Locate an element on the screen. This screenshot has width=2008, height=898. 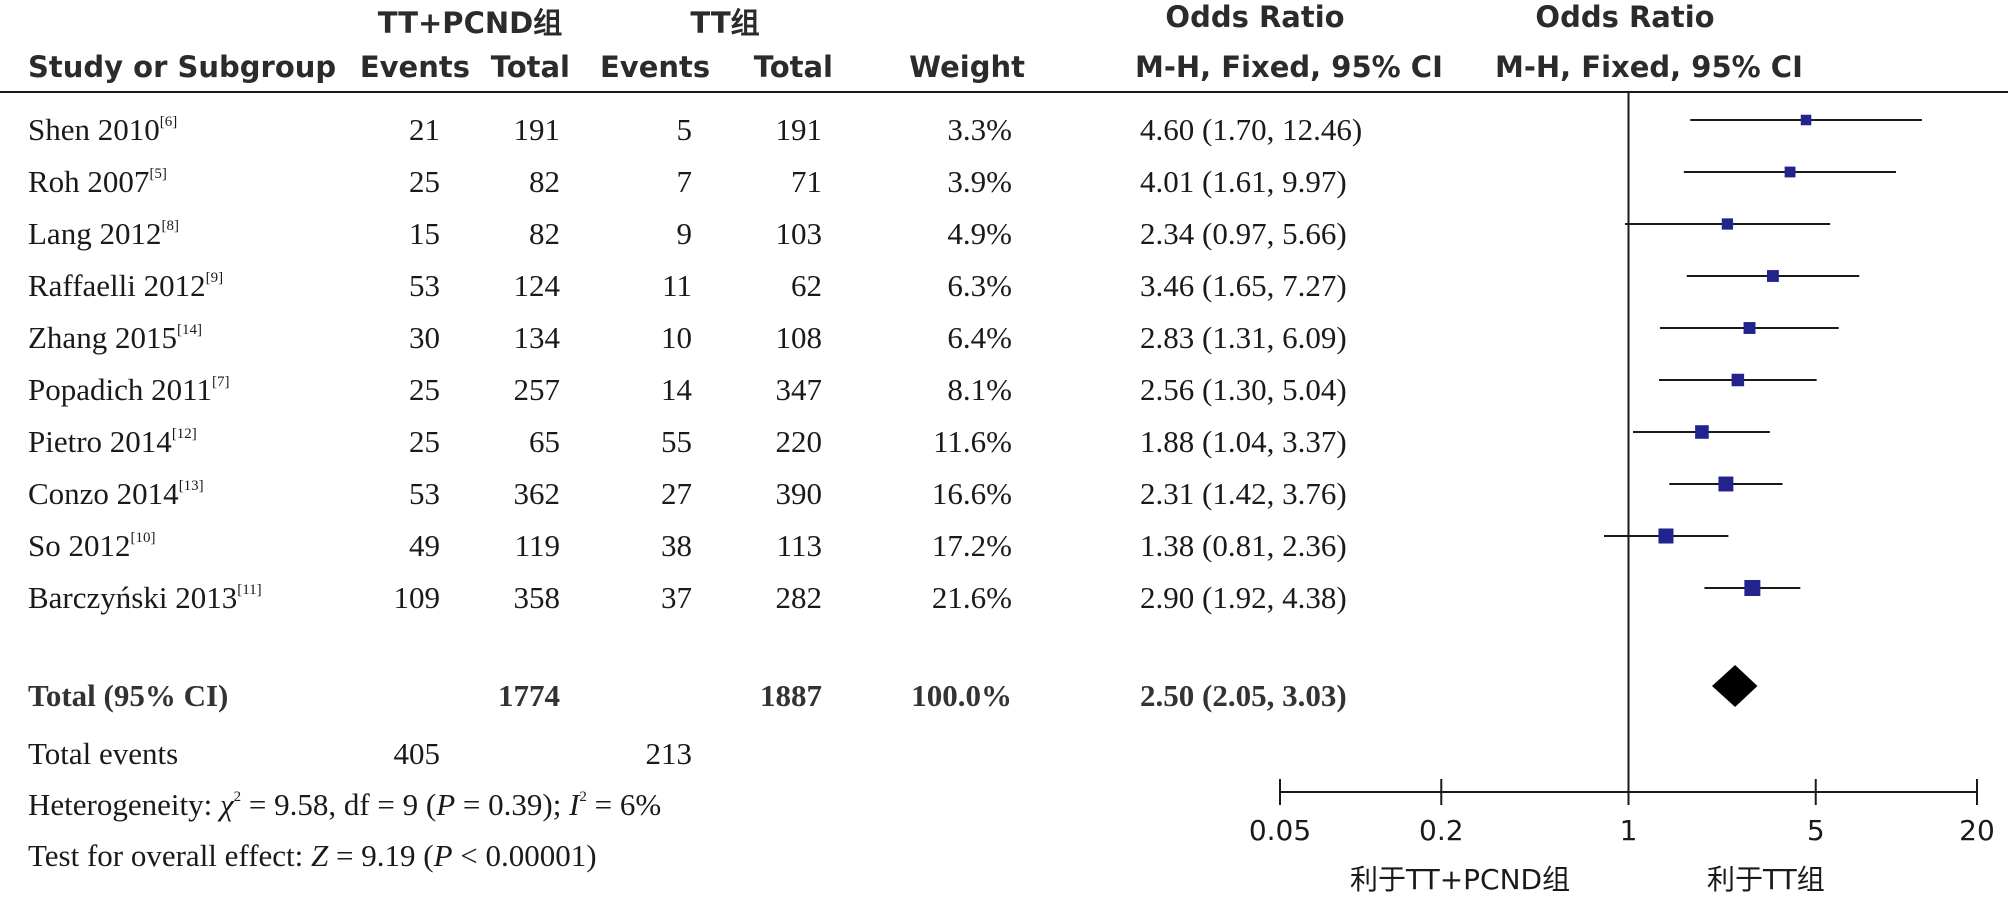
study-ref: [10] is located at coordinates (143, 538).